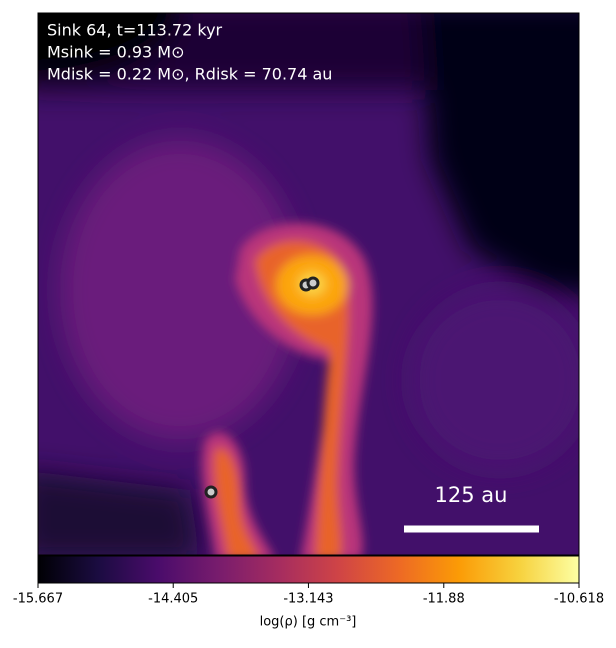 The width and height of the screenshot is (616, 648). I want to click on sinks, so click(262, 387).